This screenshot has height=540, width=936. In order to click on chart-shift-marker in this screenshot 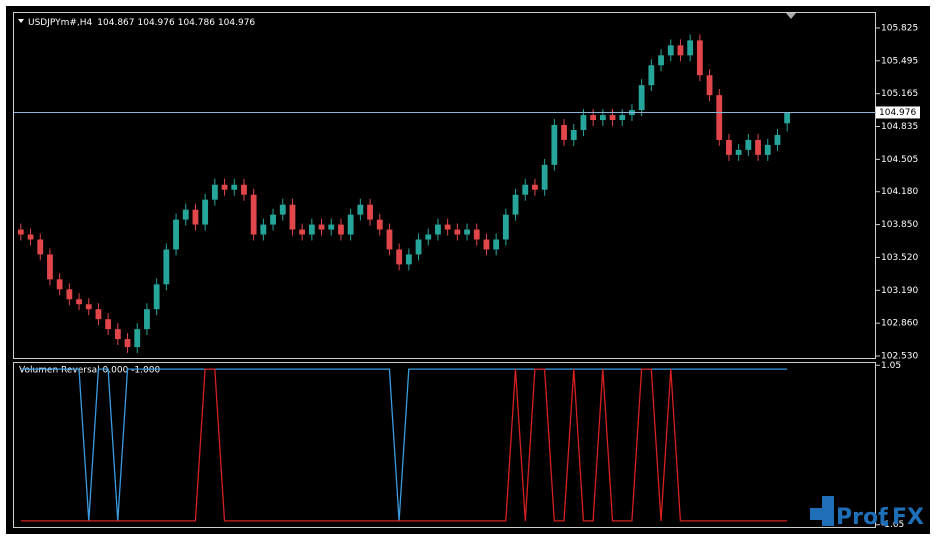, I will do `click(791, 16)`.